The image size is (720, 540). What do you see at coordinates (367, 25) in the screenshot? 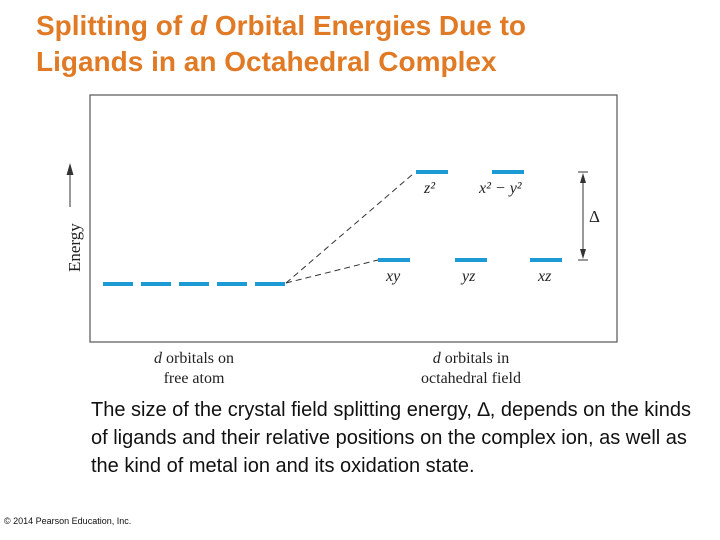
I see `title-line1-suffix: Orbital Energies Due to` at bounding box center [367, 25].